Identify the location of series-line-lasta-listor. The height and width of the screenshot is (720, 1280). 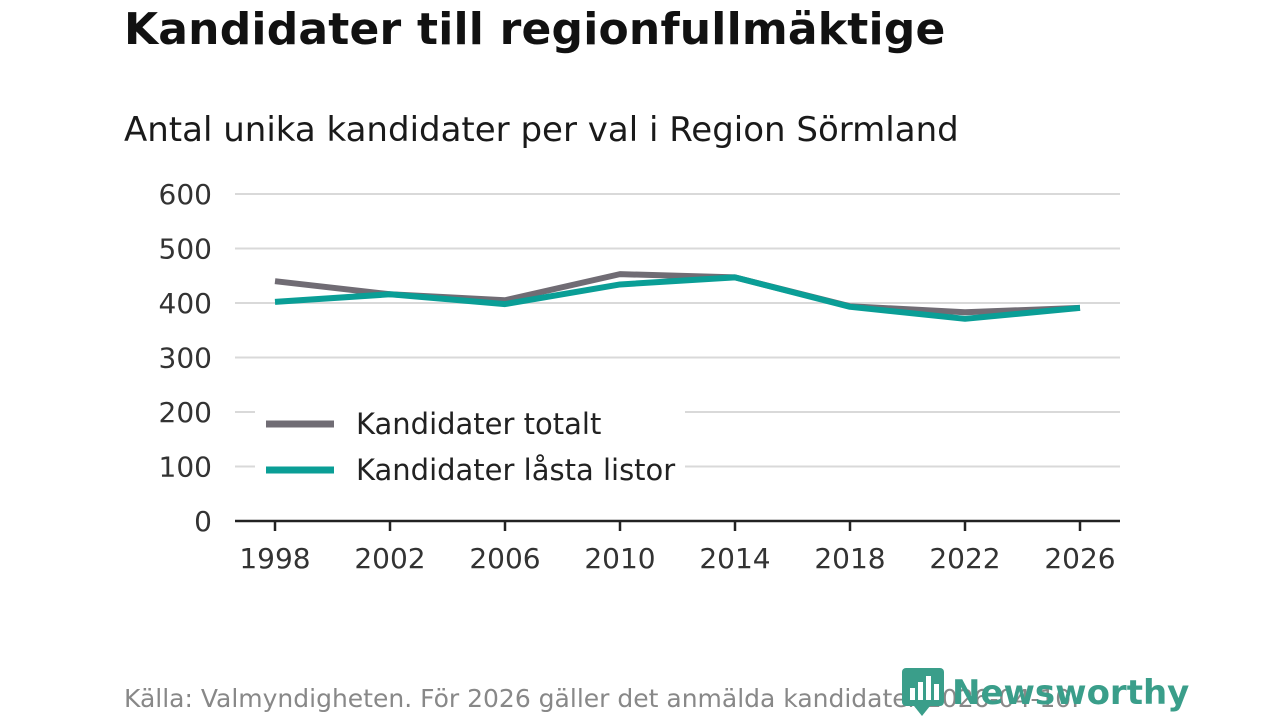
(677, 298).